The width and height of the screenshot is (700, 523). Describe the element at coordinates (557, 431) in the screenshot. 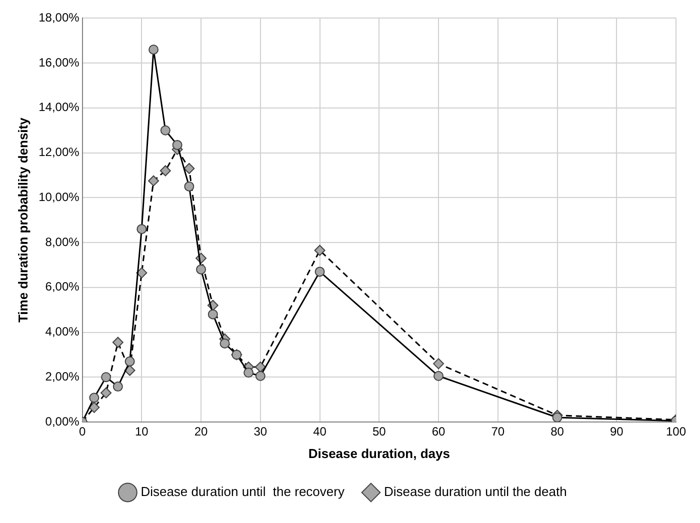

I see `x-tick-label: 80` at that location.